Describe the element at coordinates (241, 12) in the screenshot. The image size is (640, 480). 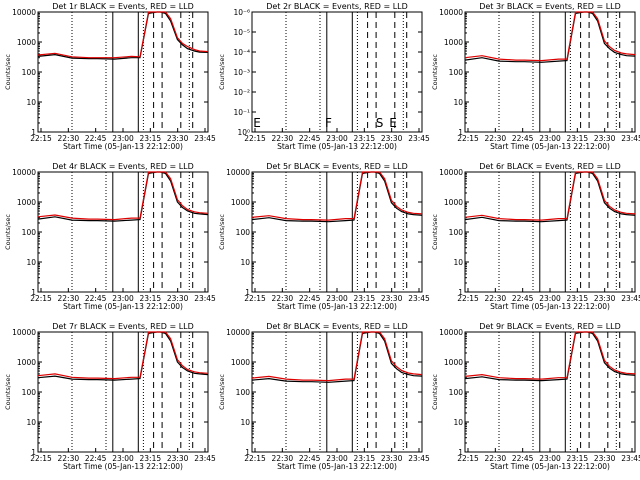
I see `y-tick-label: 10⁻⁶` at that location.